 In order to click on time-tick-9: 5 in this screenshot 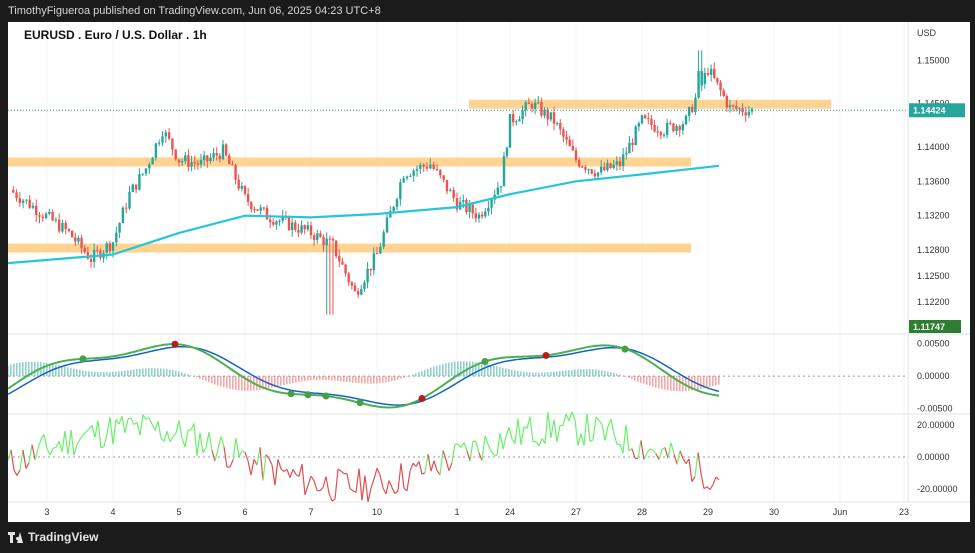, I will do `click(178, 512)`.